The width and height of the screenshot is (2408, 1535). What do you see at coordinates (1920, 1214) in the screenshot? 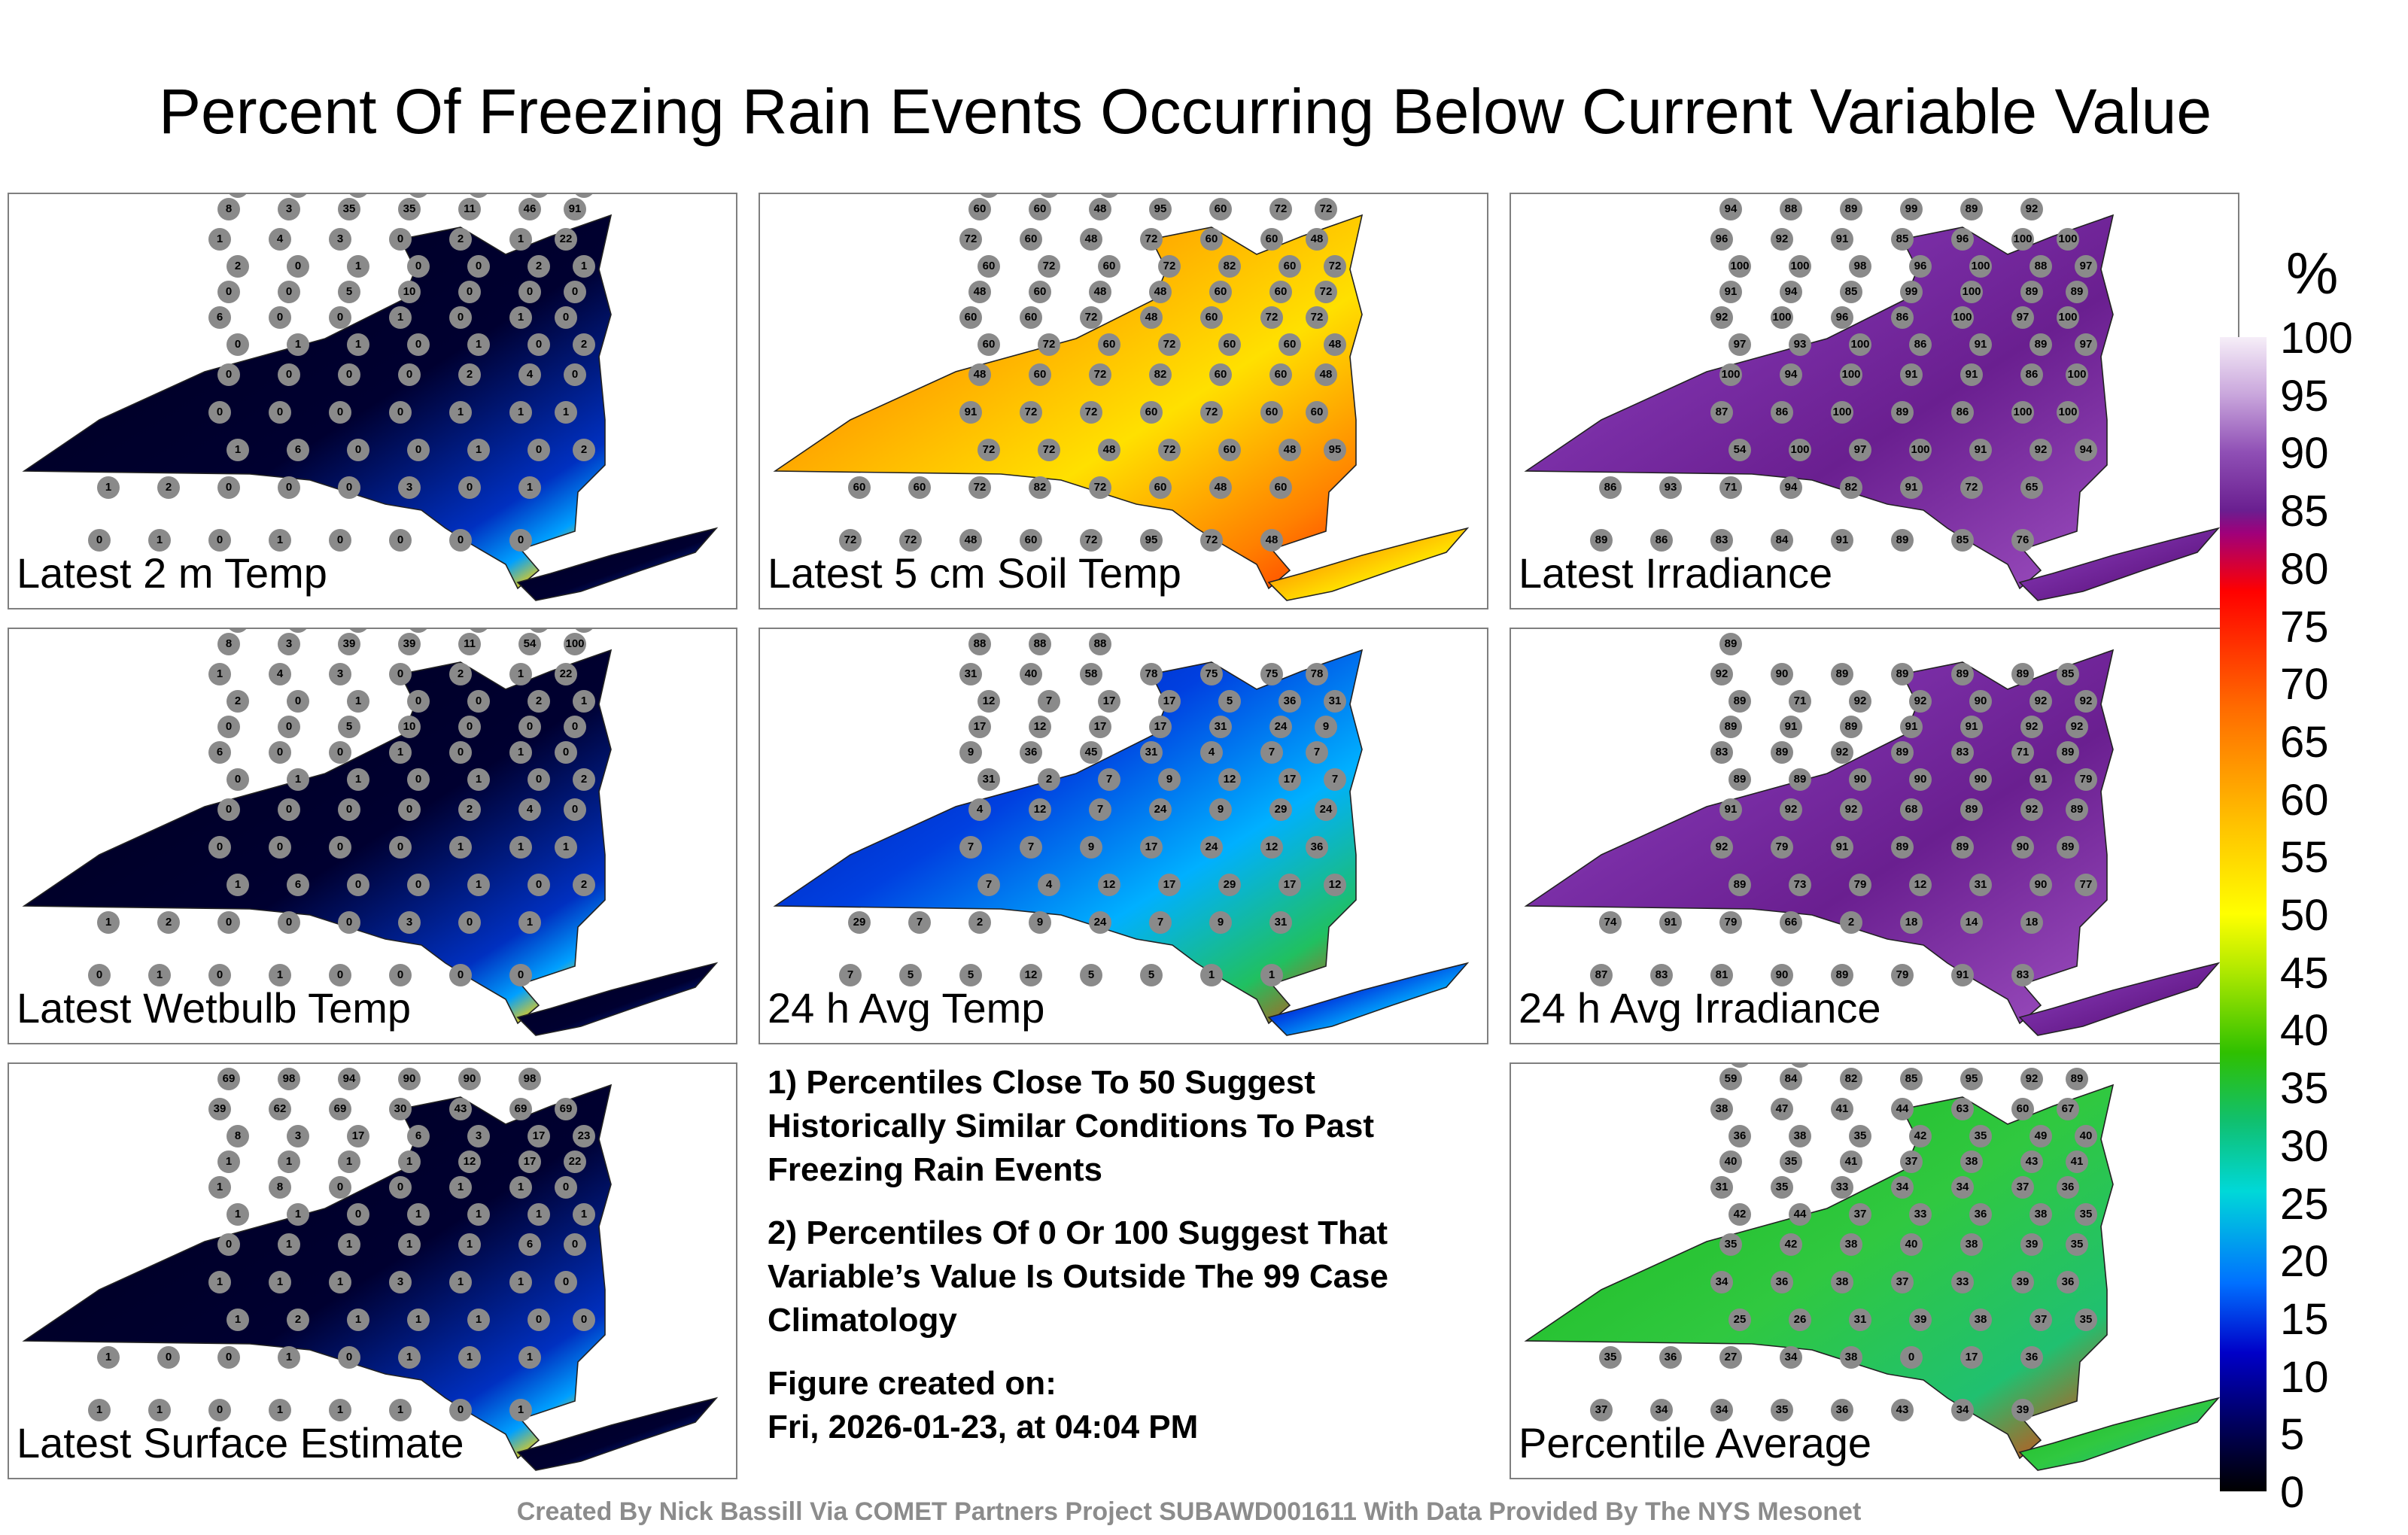
I see `station-marker: 33` at bounding box center [1920, 1214].